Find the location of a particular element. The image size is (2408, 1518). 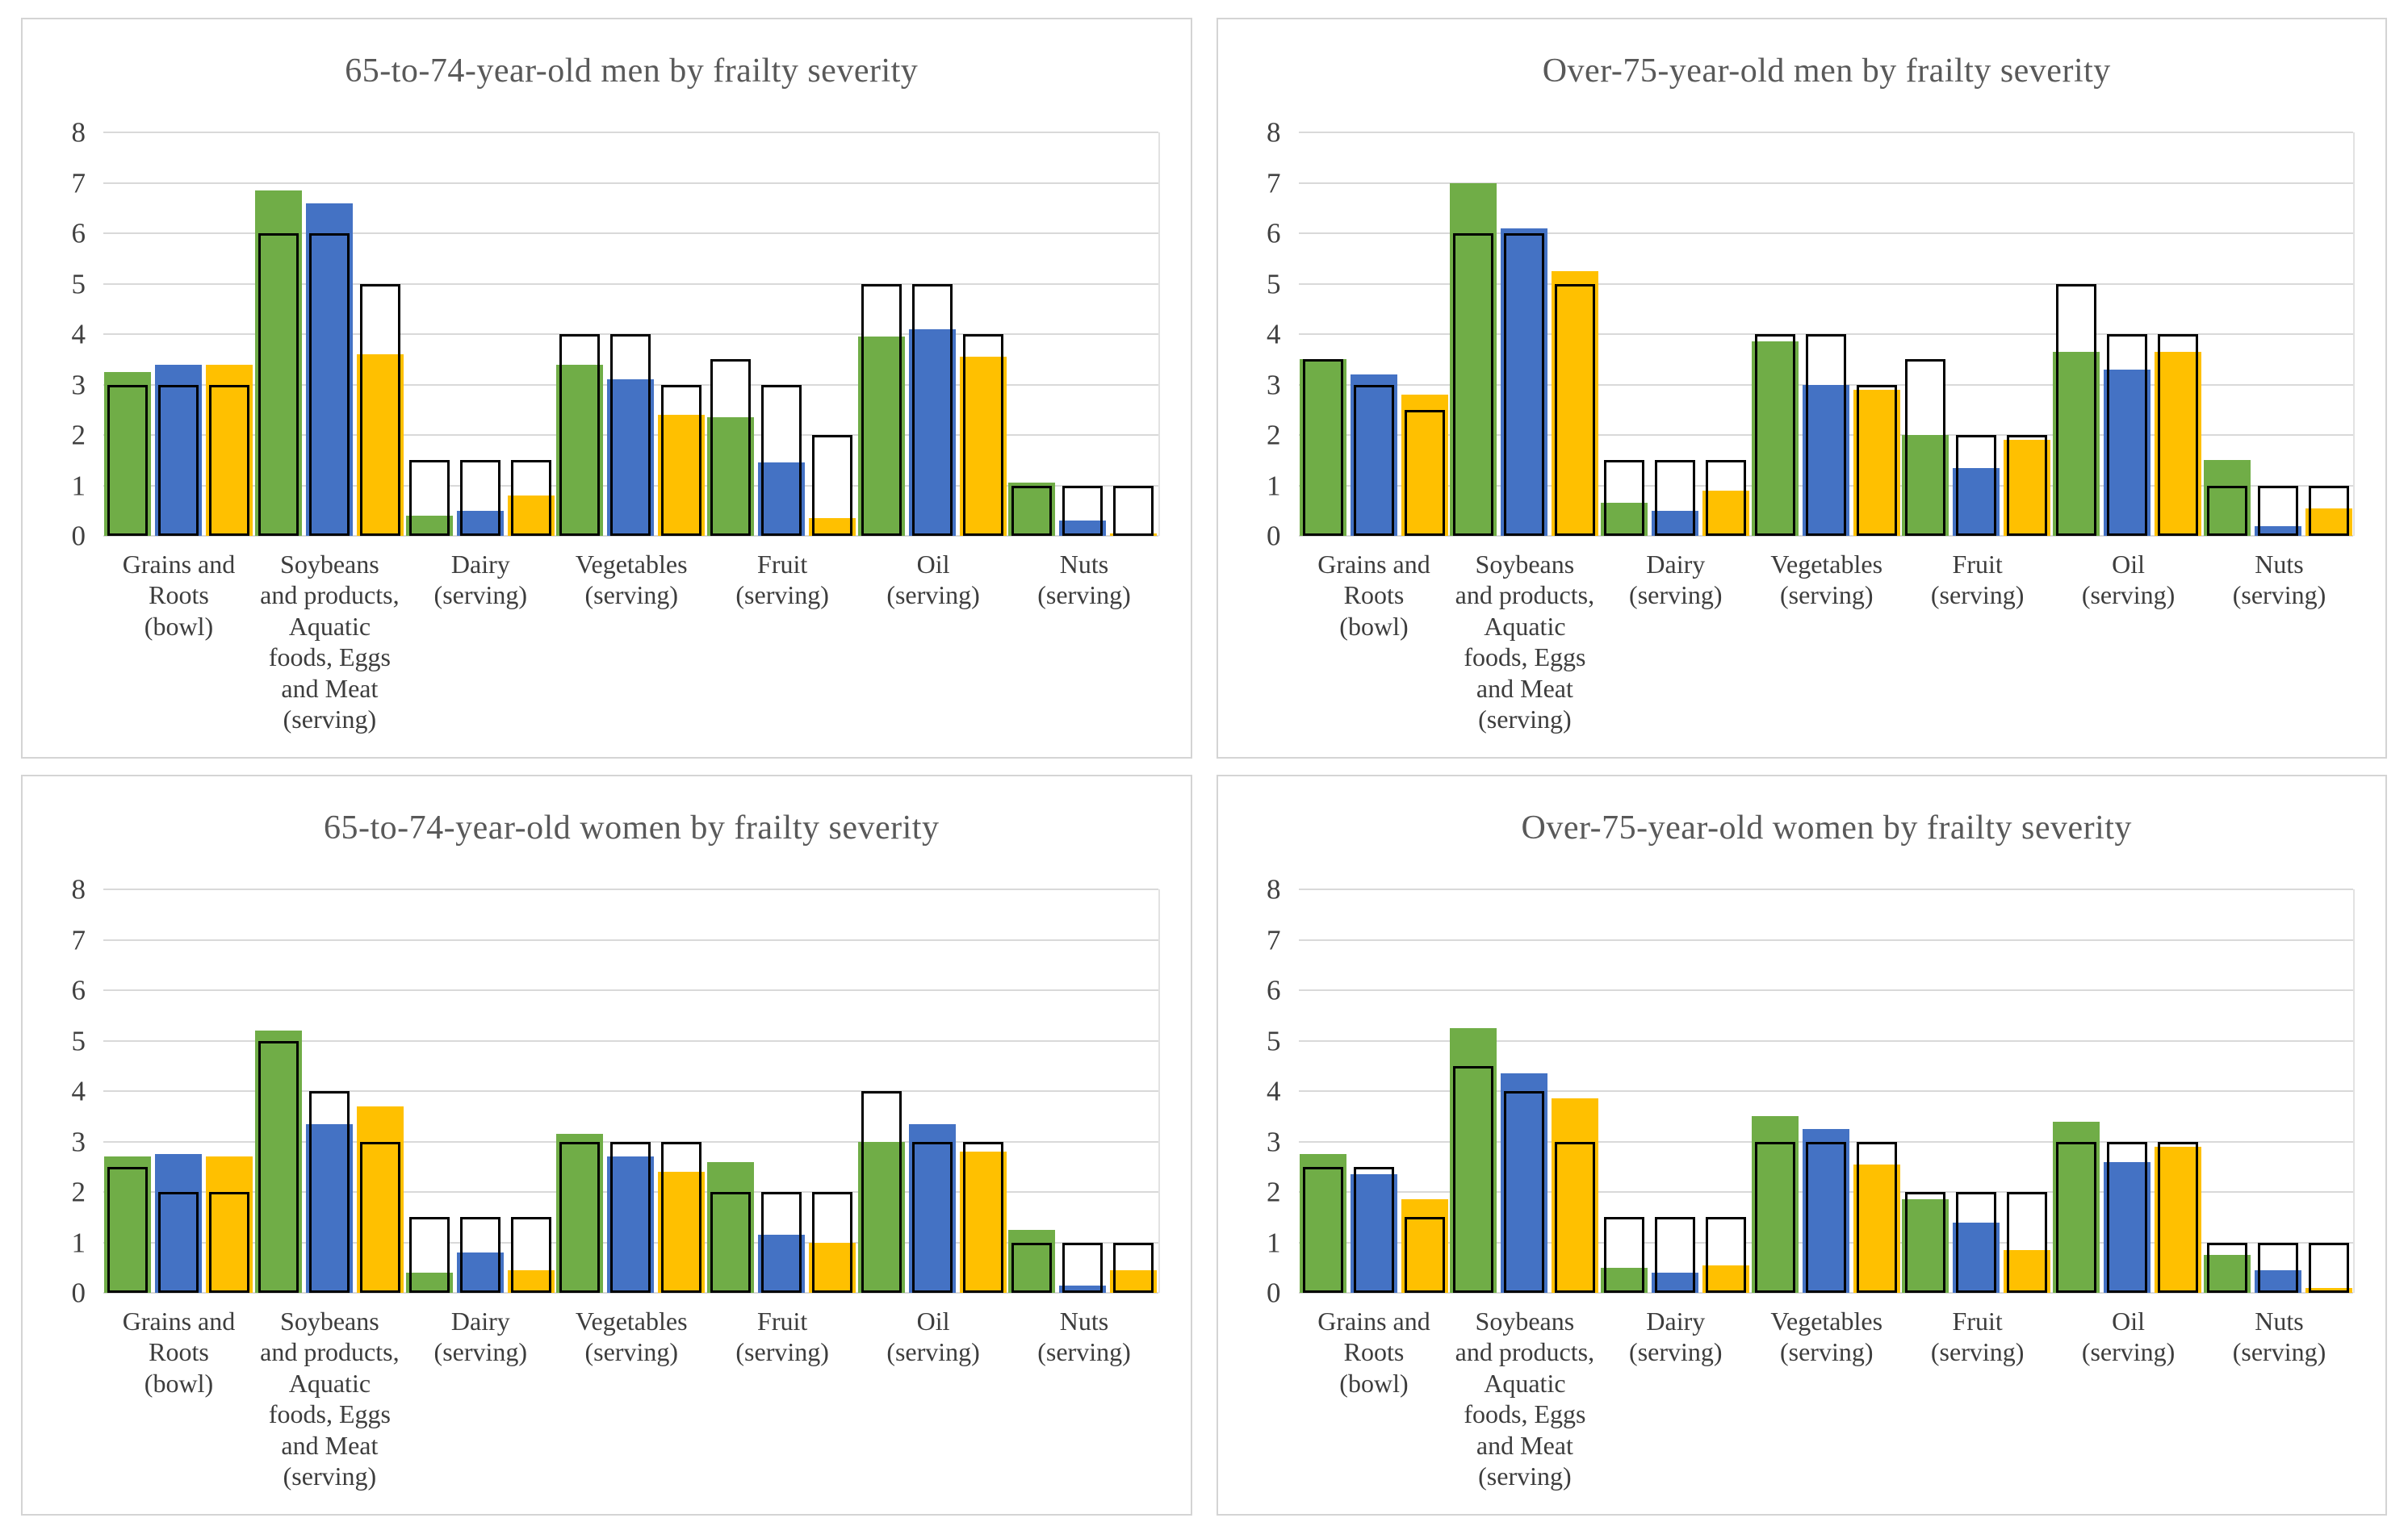

category-label: Dairy (serving) is located at coordinates (481, 641).